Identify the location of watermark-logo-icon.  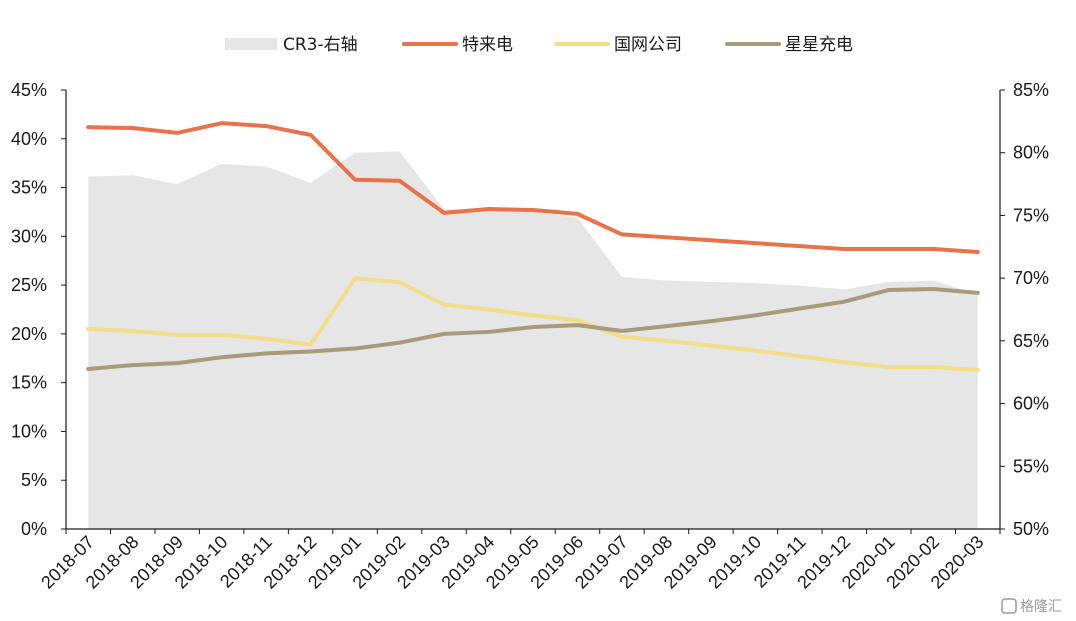
(1009, 606).